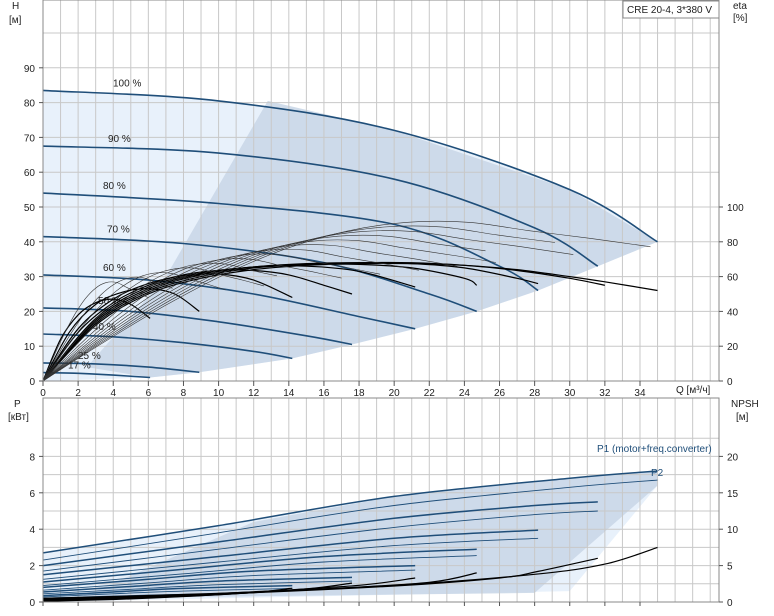 Image resolution: width=774 pixels, height=616 pixels. What do you see at coordinates (740, 6) in the screenshot?
I see `y-axis-name-eta: eta` at bounding box center [740, 6].